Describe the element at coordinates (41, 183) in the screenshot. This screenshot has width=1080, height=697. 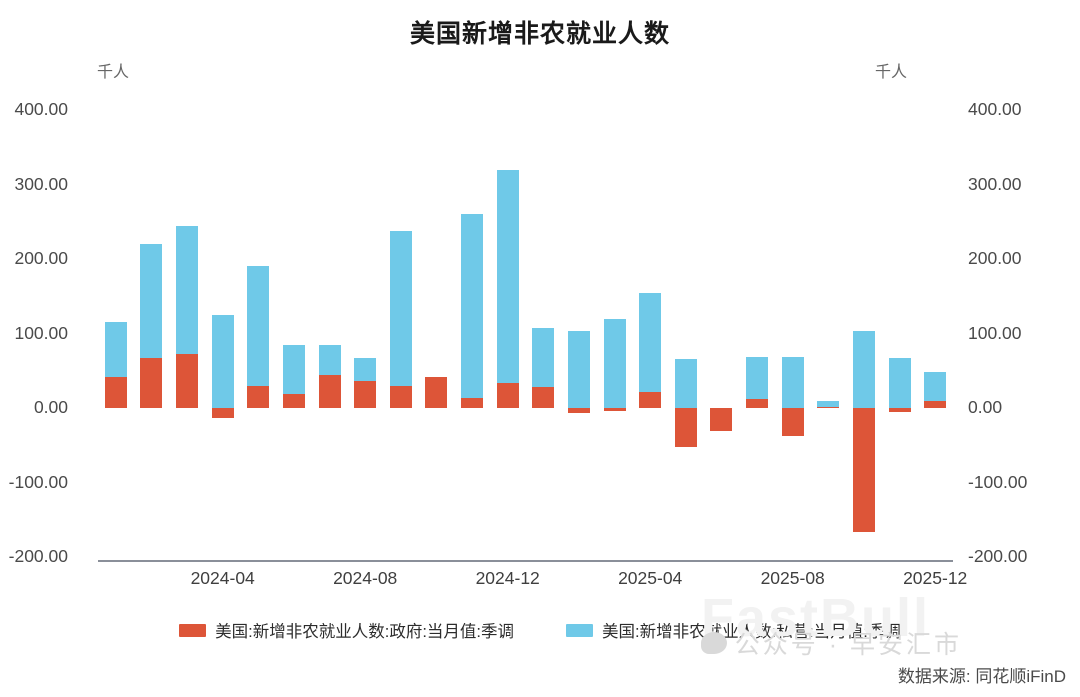
I see `y-tick-label-left: 300.00` at that location.